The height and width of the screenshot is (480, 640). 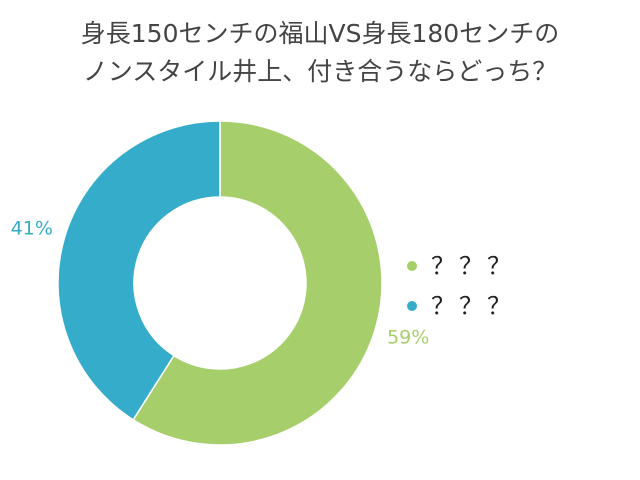 I want to click on chart-title-line-2: ノンスタイル井上、付き合うならどっち？, so click(x=320, y=71).